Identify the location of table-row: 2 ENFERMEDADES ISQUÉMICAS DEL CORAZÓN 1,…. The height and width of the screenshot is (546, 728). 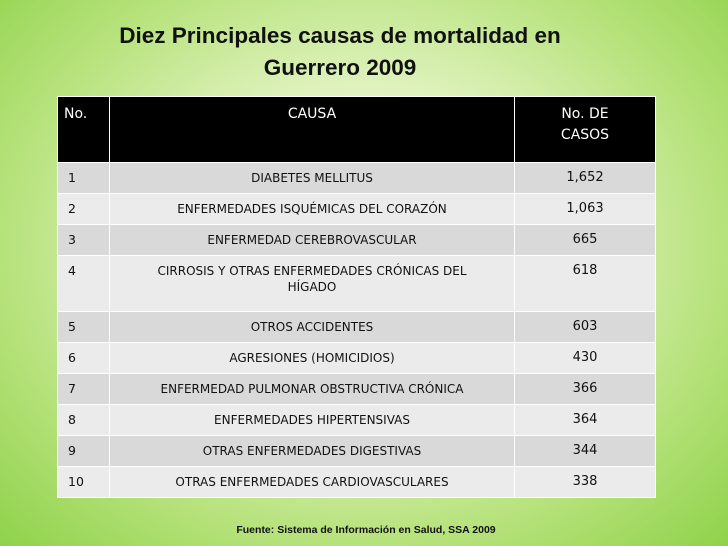
(356, 209).